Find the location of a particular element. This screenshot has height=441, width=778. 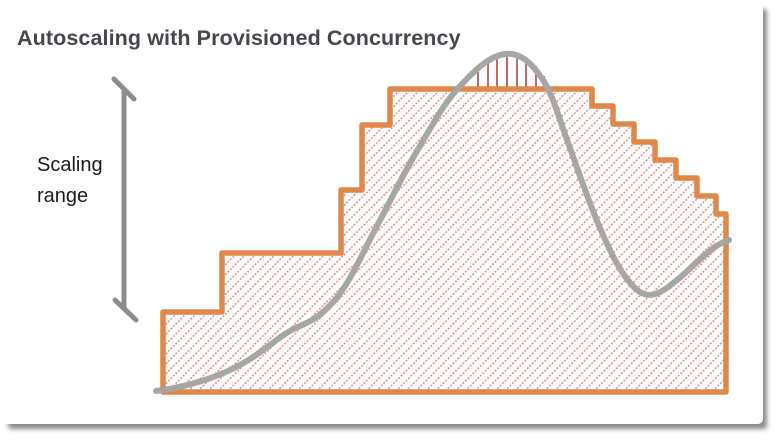

scaling-range-label-line1: Scaling is located at coordinates (70, 165).